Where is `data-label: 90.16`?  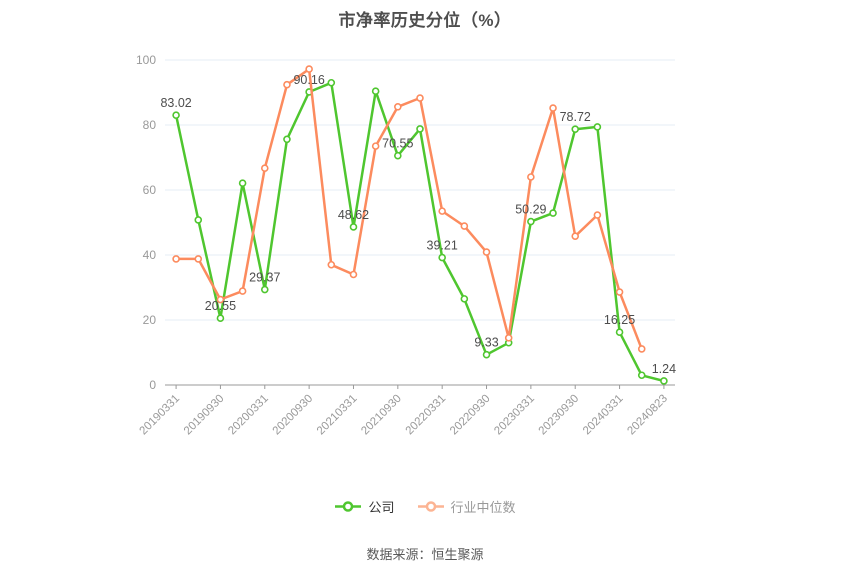
data-label: 90.16 is located at coordinates (308, 80).